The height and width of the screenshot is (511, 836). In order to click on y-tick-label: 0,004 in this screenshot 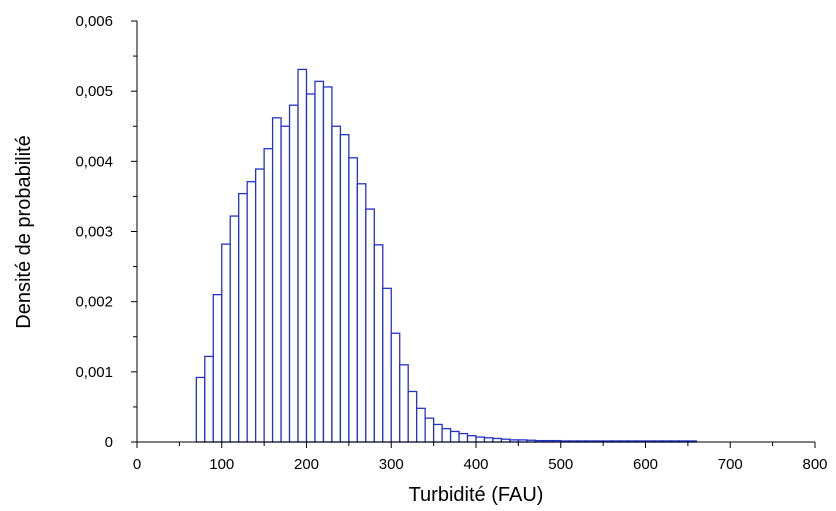, I will do `click(94, 161)`.